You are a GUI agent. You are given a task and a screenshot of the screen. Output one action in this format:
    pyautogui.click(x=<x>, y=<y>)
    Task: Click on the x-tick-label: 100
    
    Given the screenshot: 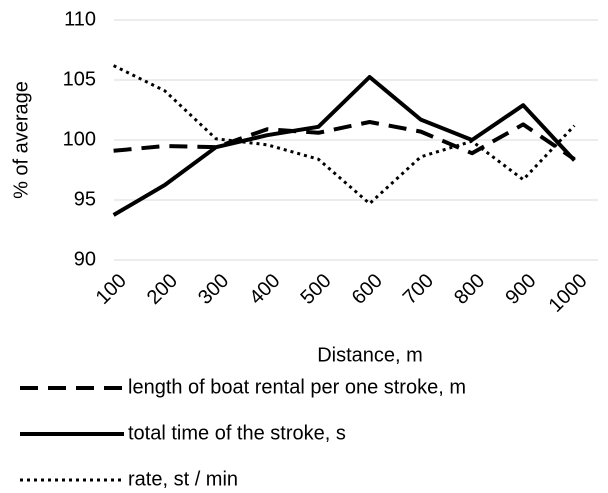 What is the action you would take?
    pyautogui.click(x=111, y=289)
    